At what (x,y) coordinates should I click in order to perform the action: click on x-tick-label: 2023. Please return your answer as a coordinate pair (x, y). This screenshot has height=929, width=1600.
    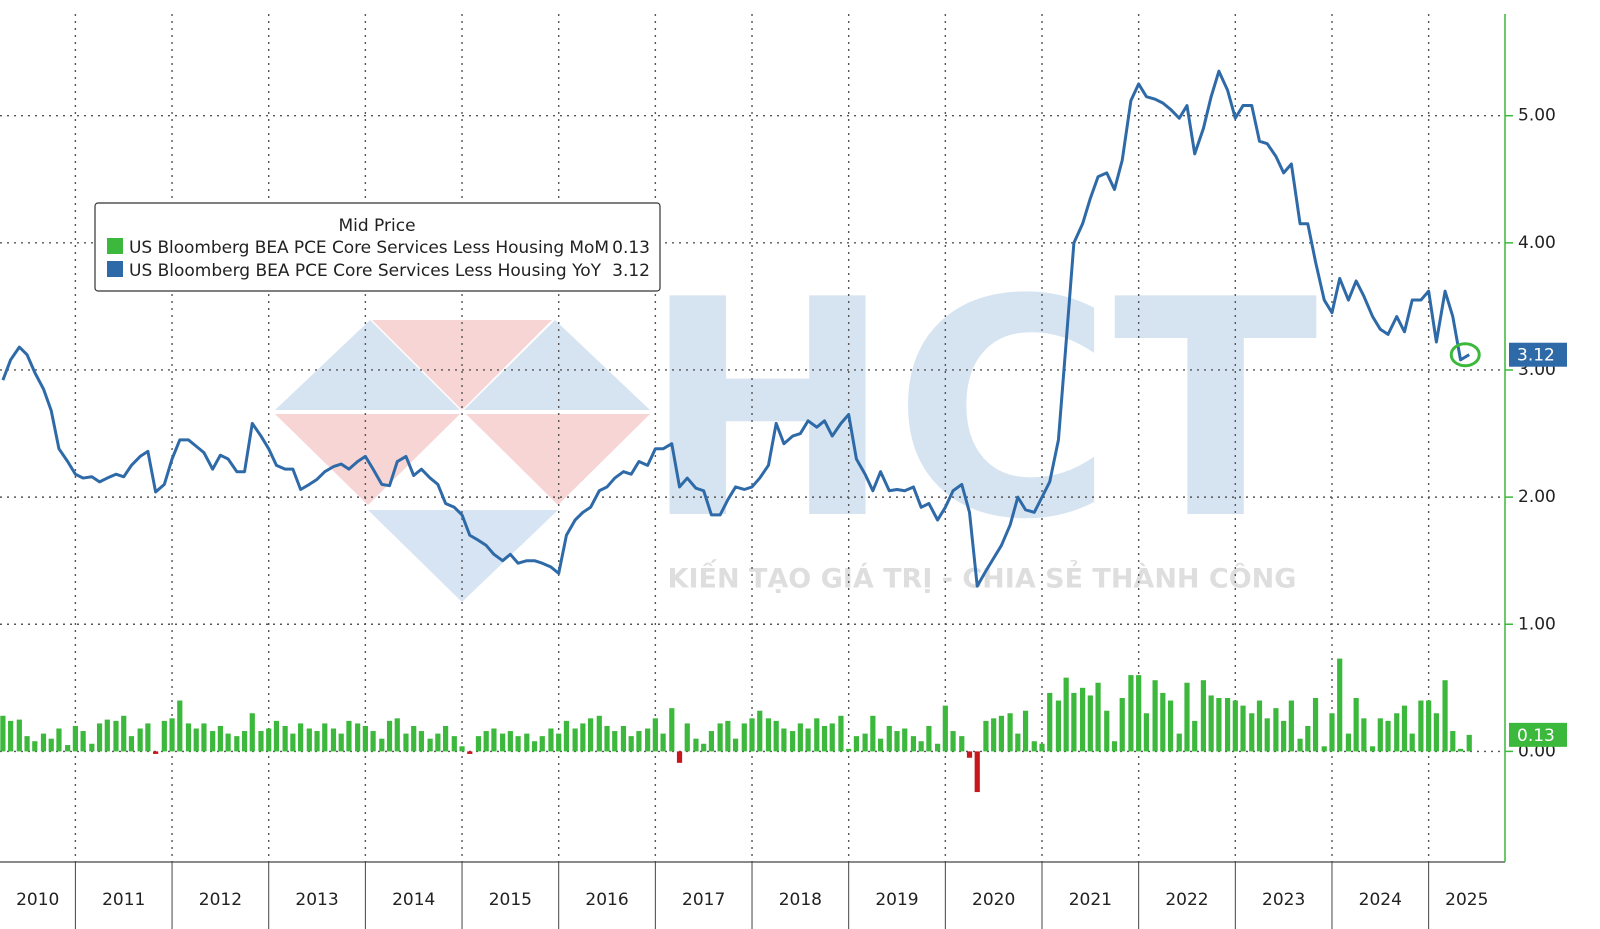
    Looking at the image, I should click on (1283, 900).